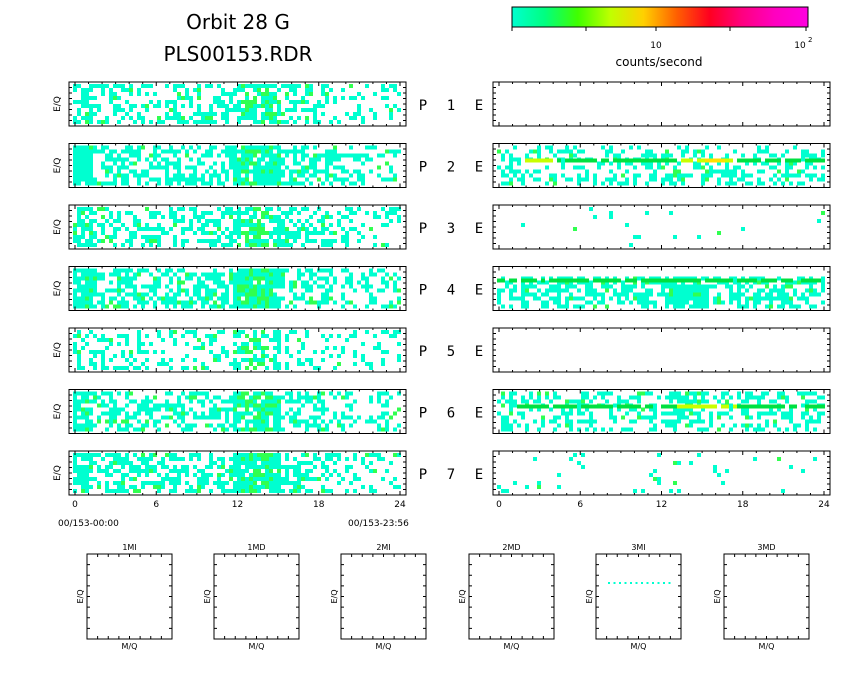  I want to click on right-panel-6-band-cell, so click(687, 406).